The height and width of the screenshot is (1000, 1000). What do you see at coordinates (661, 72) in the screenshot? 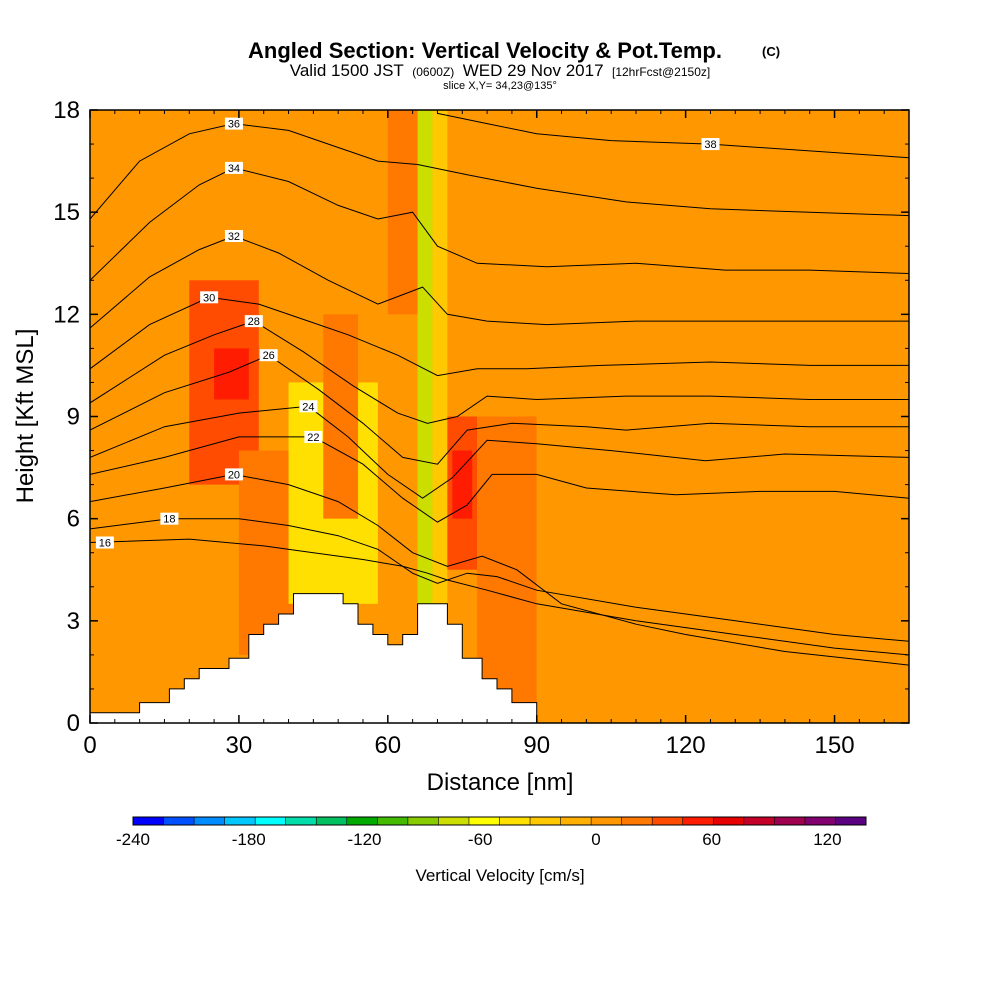
I see `subtitle-forecast: [12hrFcst@2150z]` at bounding box center [661, 72].